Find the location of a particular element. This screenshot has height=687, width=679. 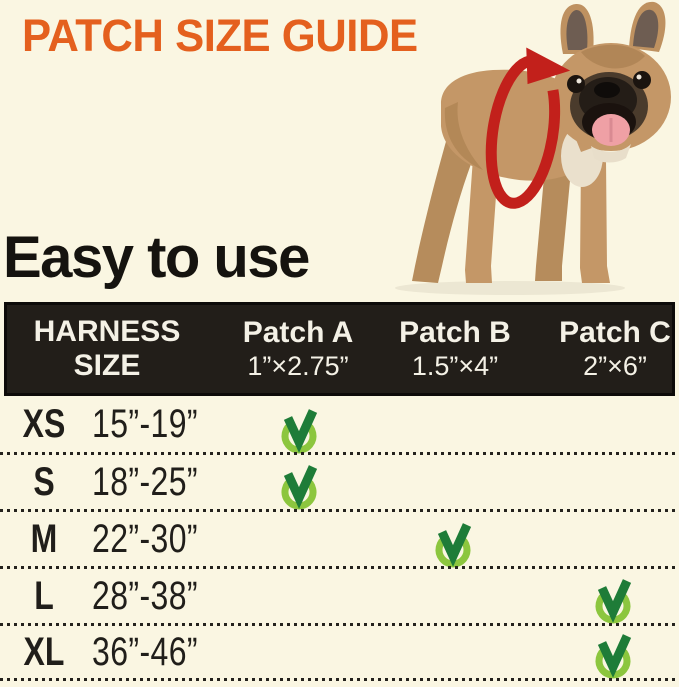

harness-size-label-line1: HARNESS is located at coordinates (107, 331).